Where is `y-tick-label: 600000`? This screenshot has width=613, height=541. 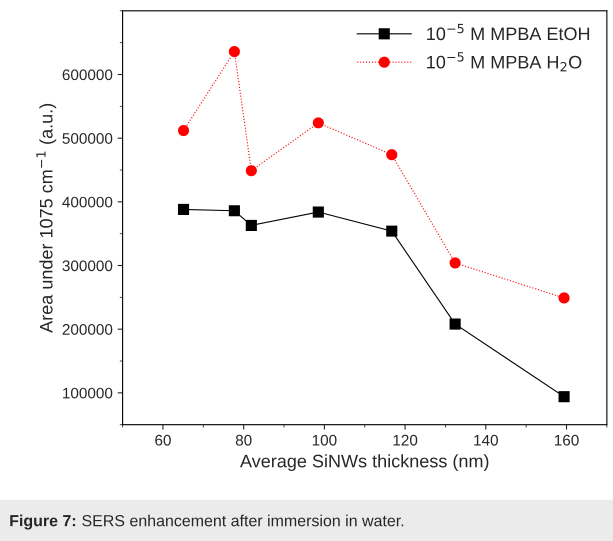 y-tick-label: 600000 is located at coordinates (87, 74).